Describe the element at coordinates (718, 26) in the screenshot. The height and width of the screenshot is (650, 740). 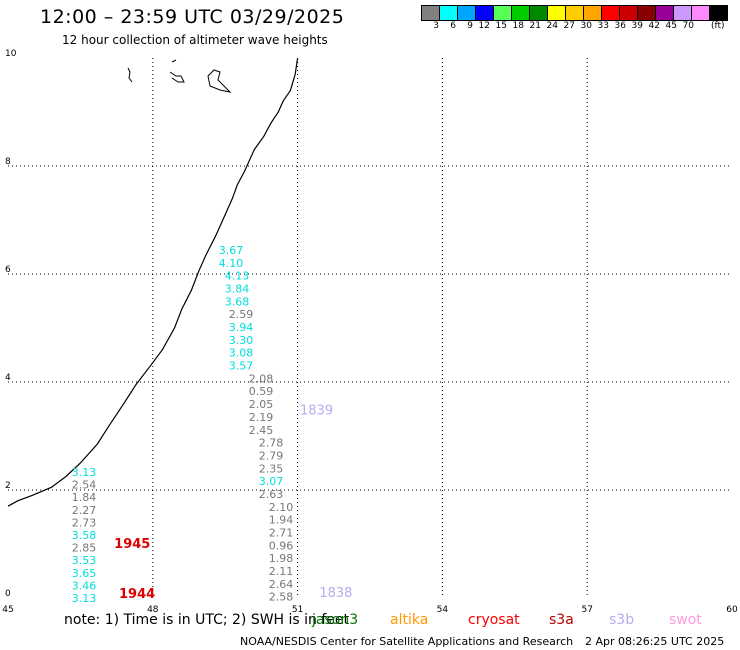
I see `color-legend-unit: (ft)` at that location.